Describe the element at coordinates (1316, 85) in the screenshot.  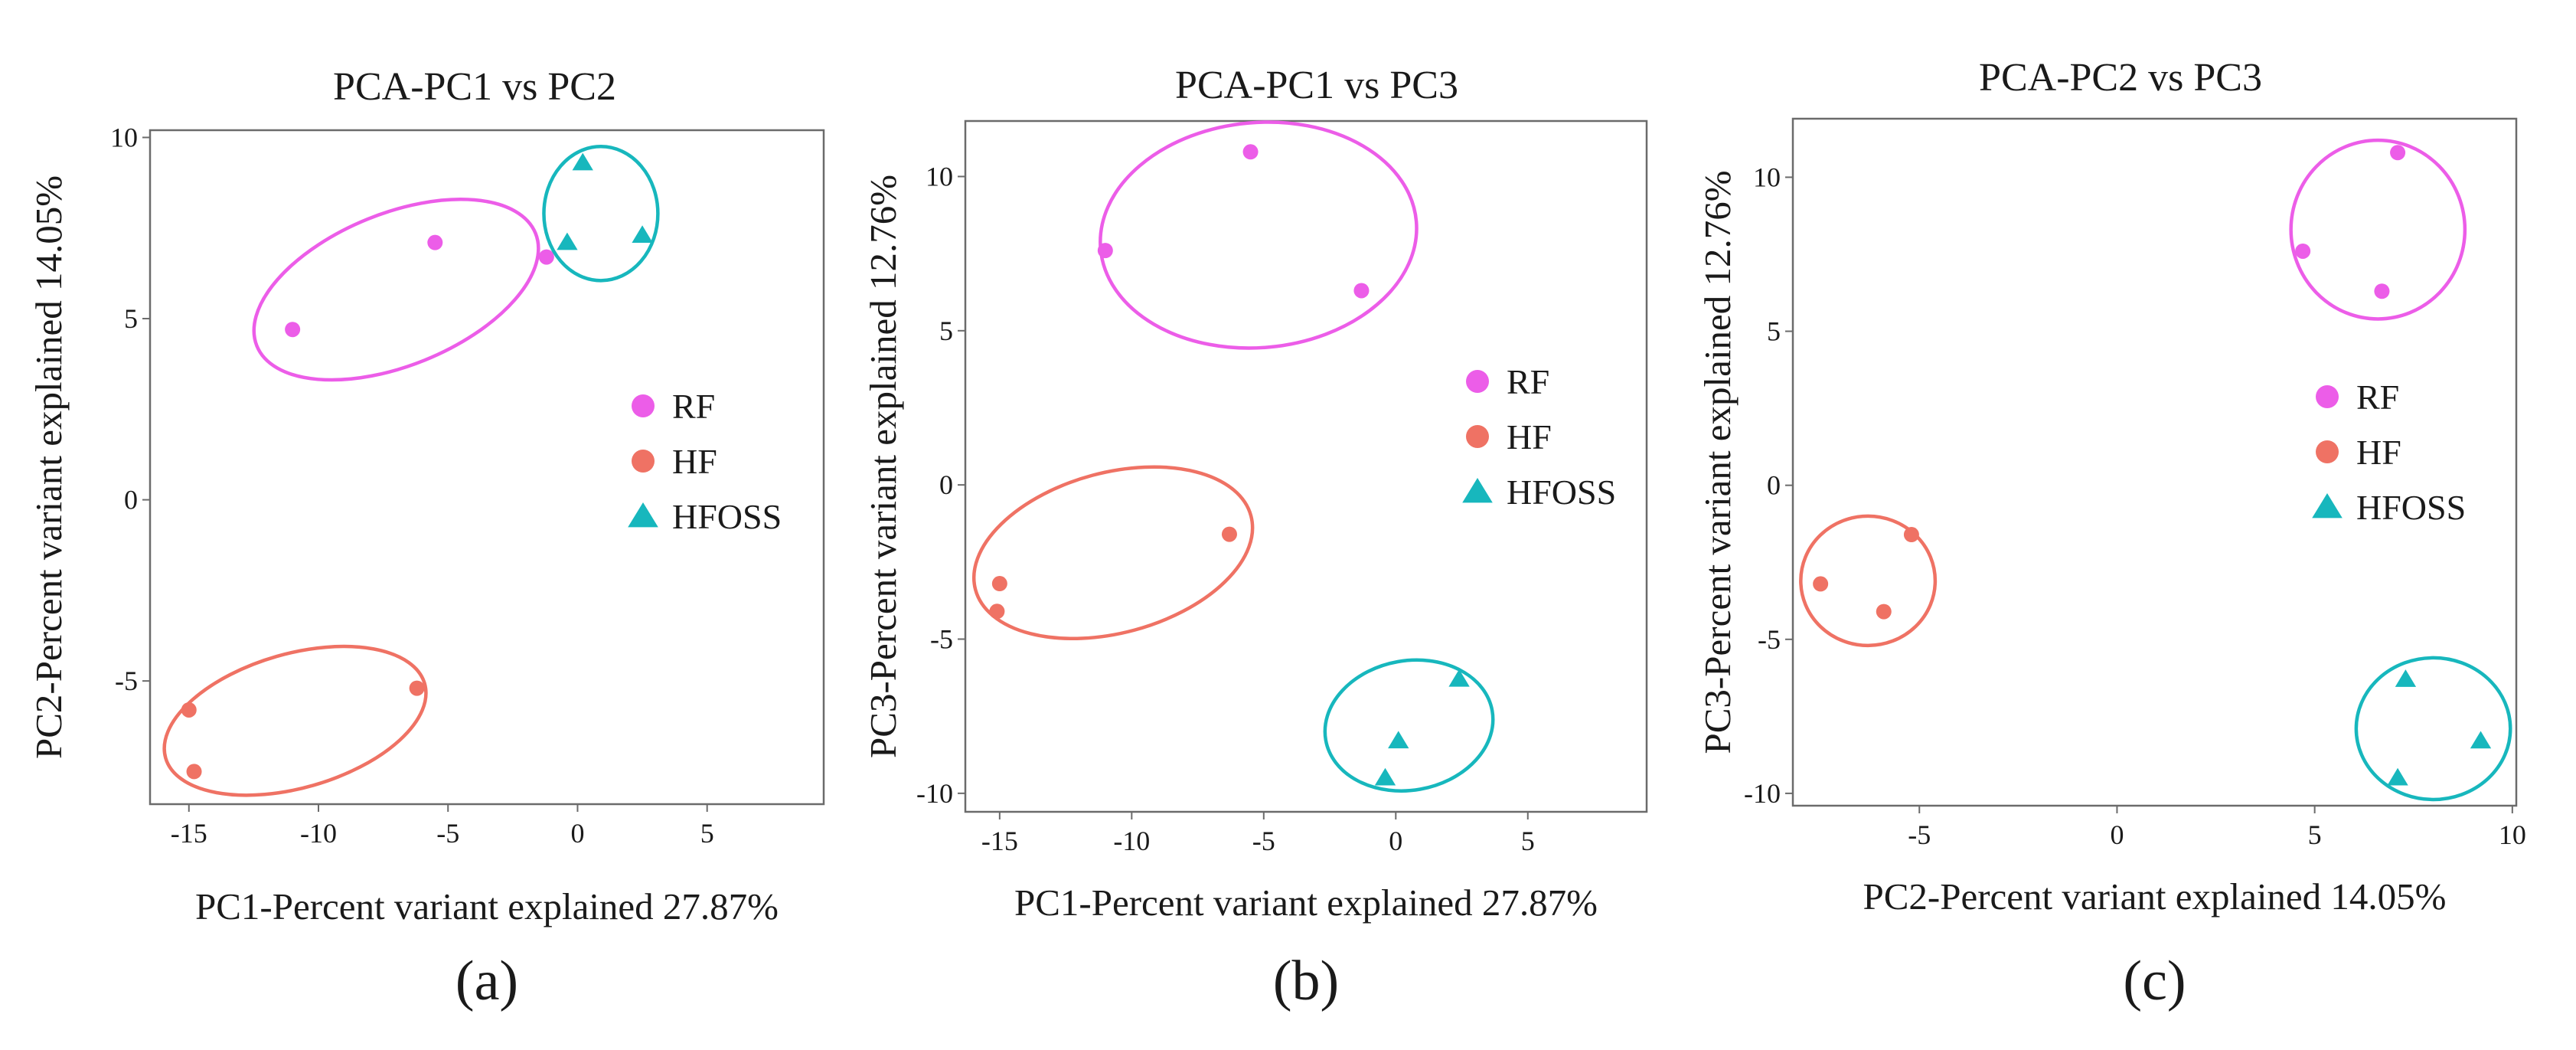
I see `panel-title: PCA-PC1 vs PC3` at that location.